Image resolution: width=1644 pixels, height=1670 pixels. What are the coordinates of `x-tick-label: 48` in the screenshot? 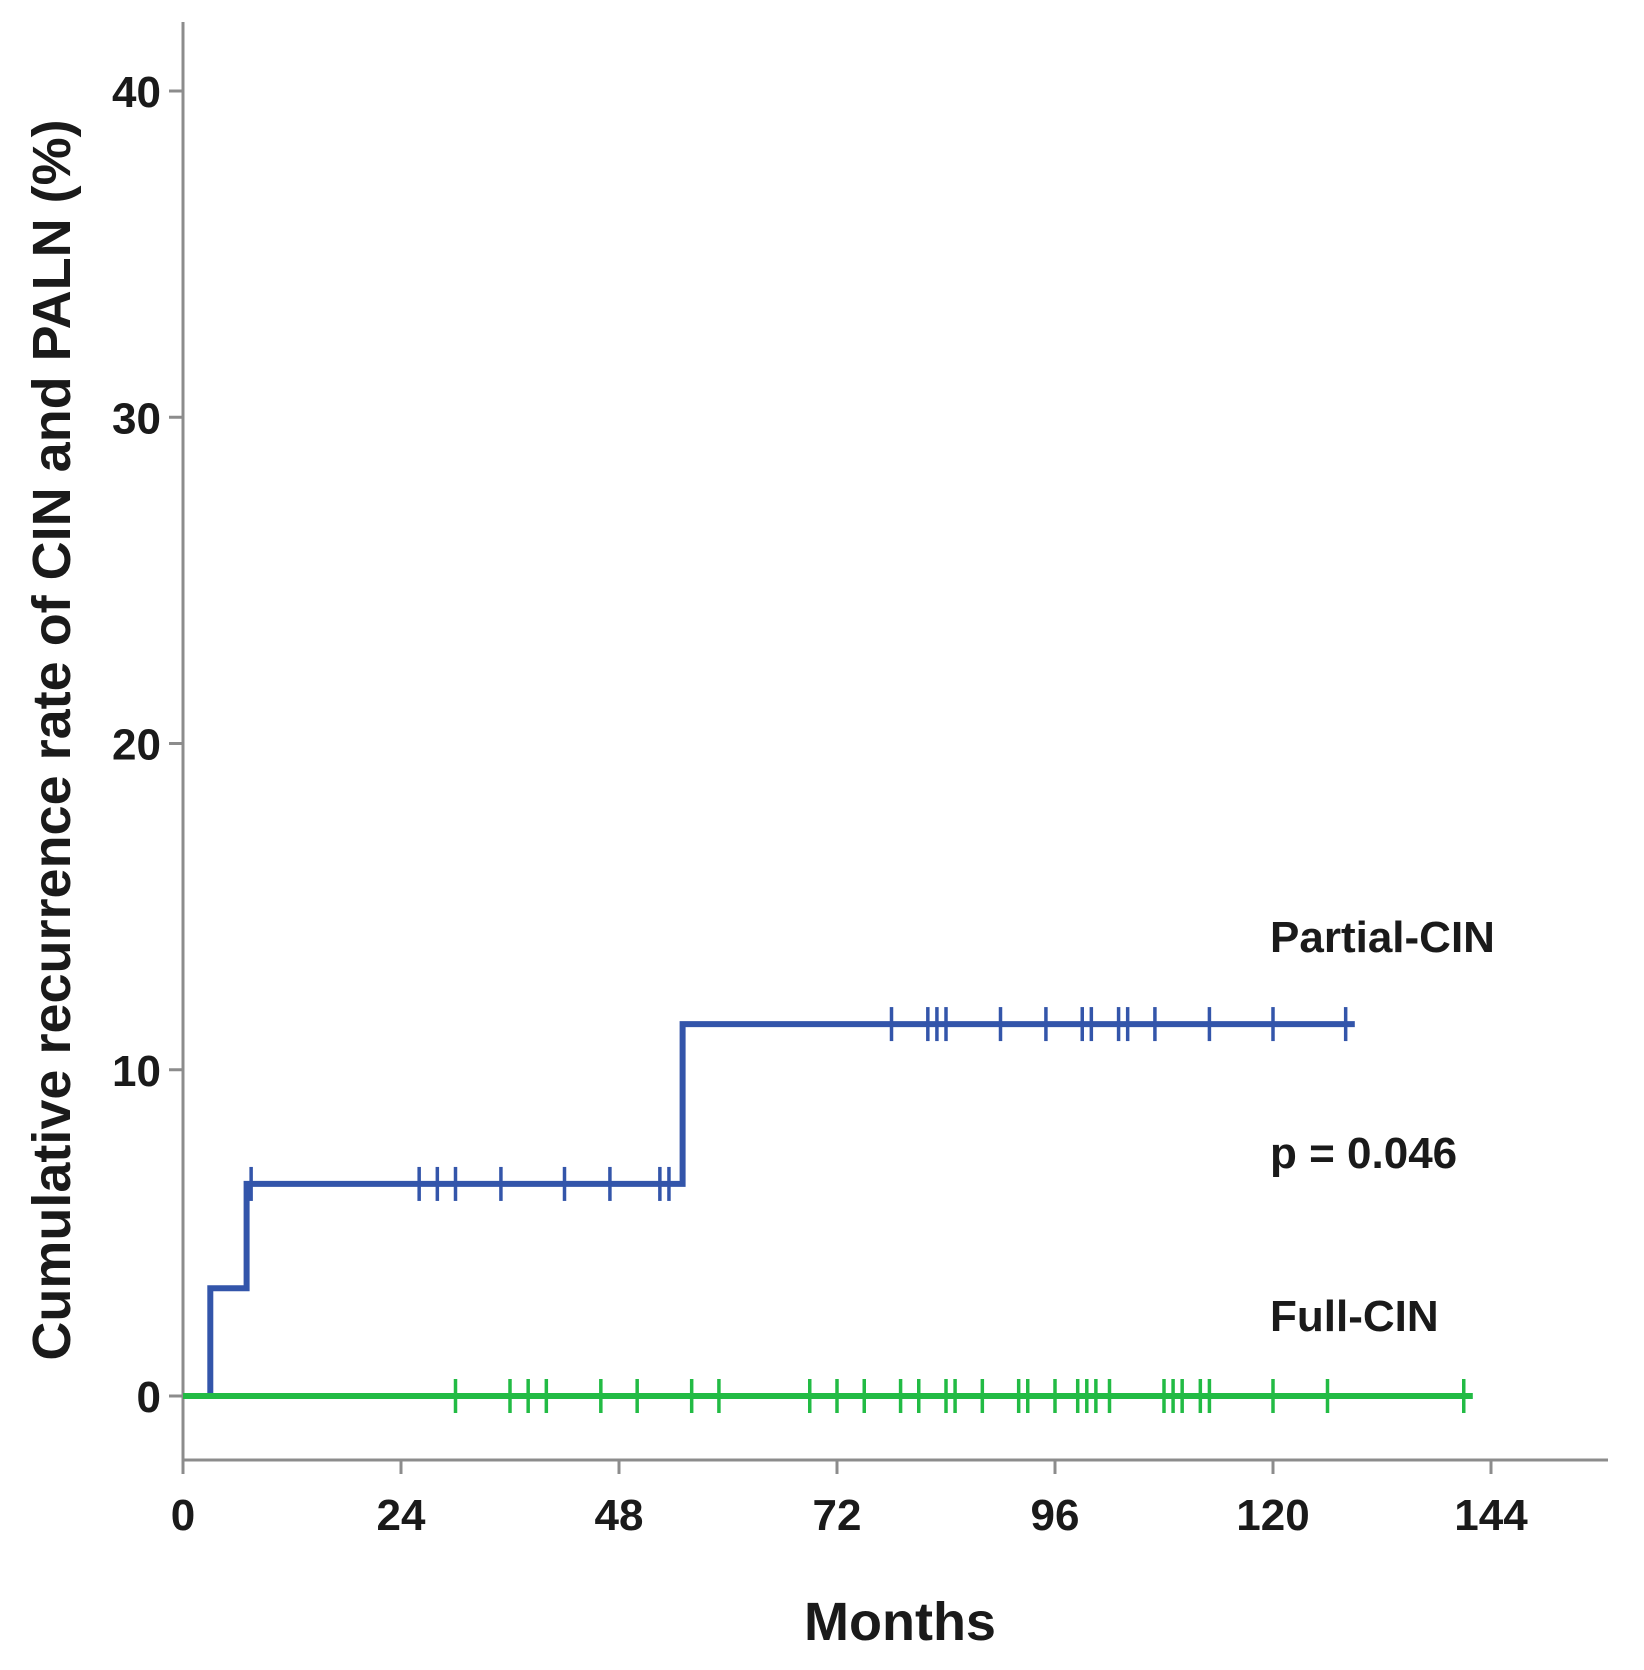 It's located at (619, 1515).